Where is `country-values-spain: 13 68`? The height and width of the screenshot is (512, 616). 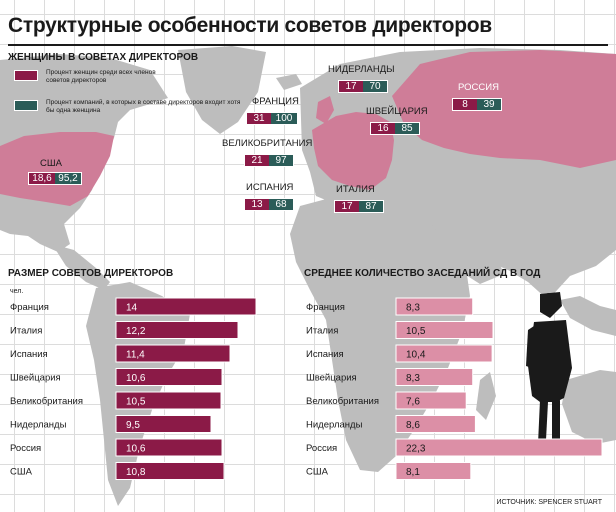 country-values-spain: 13 68 is located at coordinates (269, 204).